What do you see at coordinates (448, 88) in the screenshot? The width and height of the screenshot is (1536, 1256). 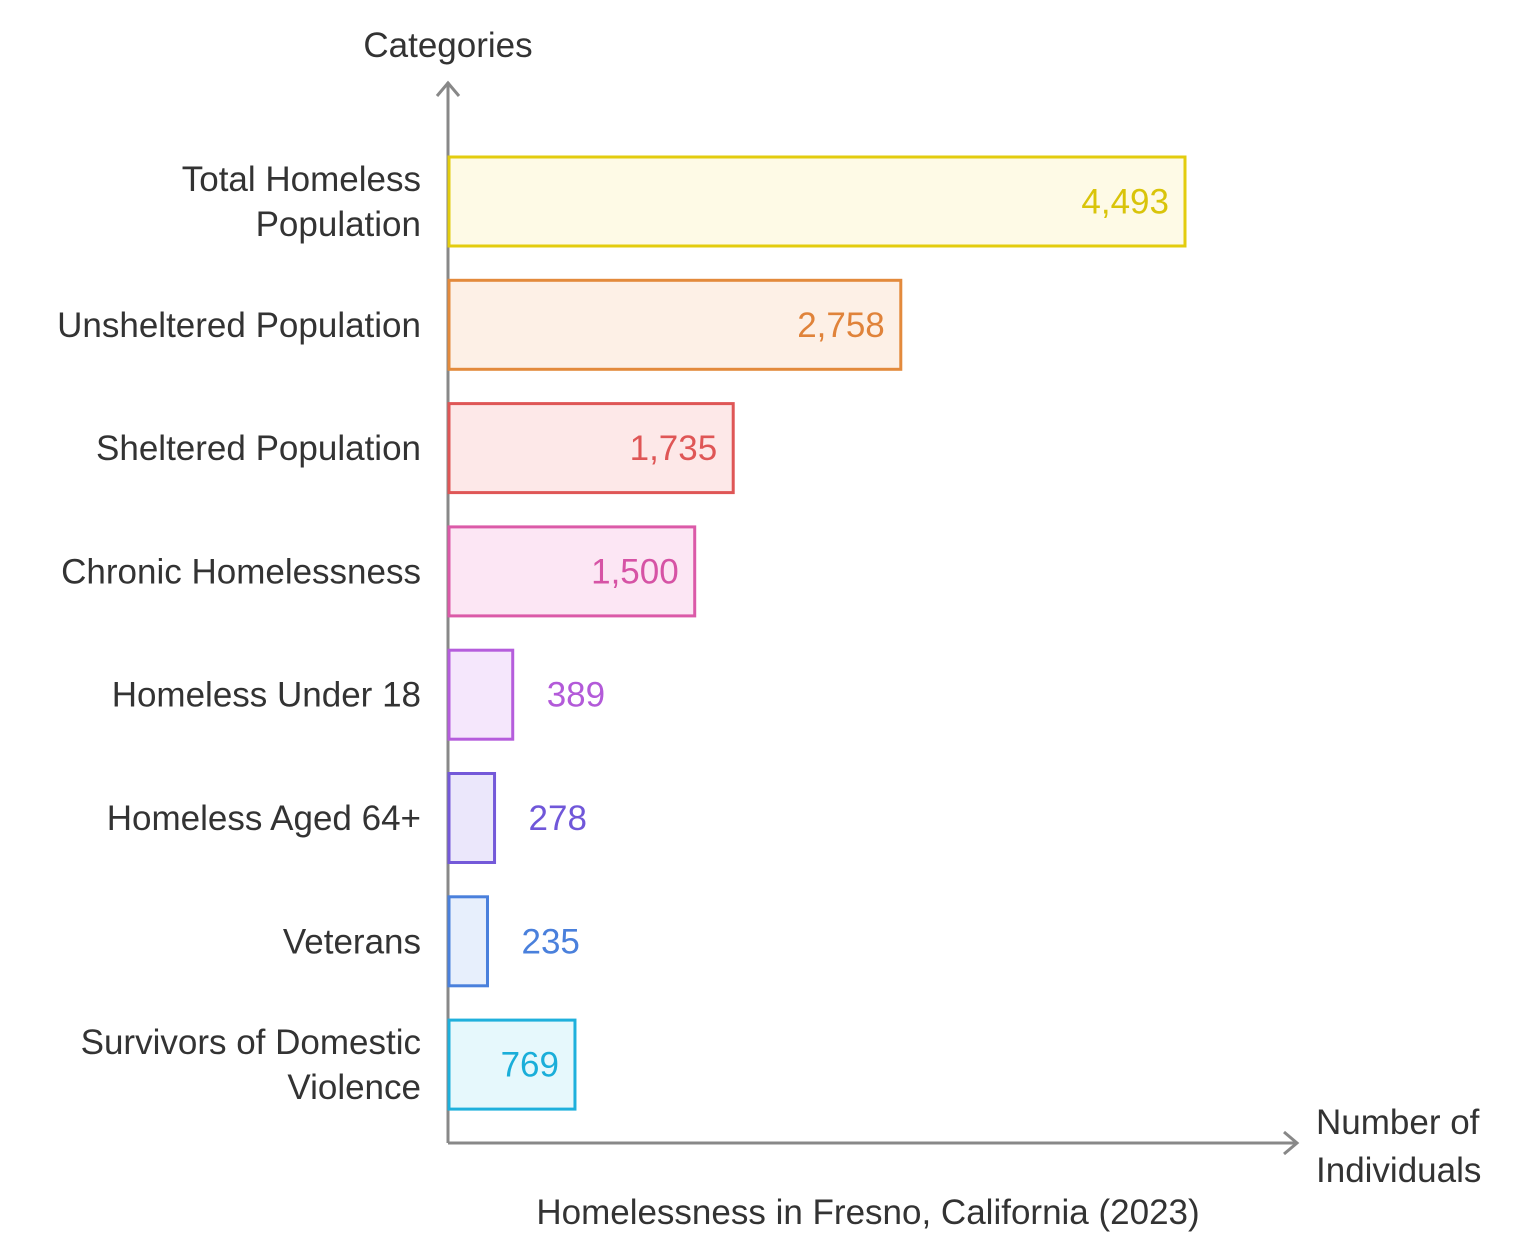 I see `y-axis-arrow-icon` at bounding box center [448, 88].